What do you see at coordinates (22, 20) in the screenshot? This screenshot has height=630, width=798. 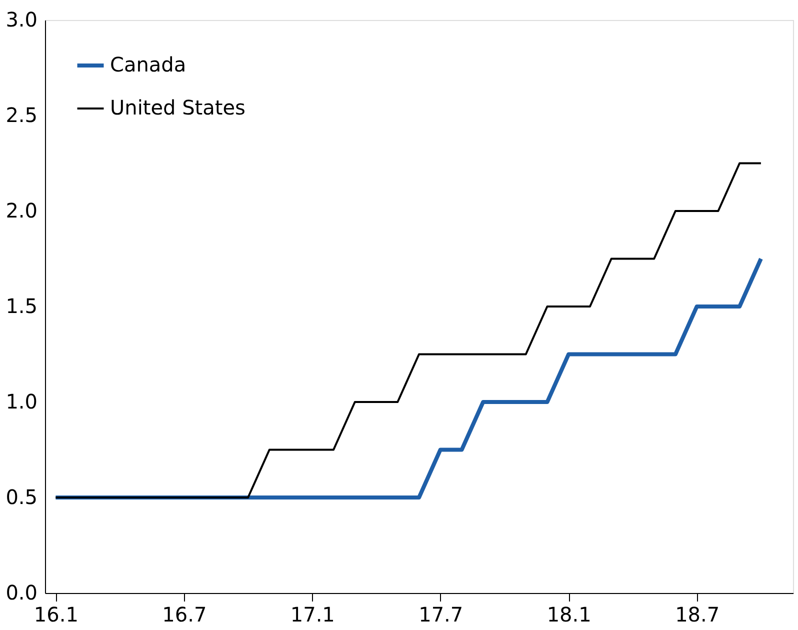 I see `y-tick-label: 3.0` at bounding box center [22, 20].